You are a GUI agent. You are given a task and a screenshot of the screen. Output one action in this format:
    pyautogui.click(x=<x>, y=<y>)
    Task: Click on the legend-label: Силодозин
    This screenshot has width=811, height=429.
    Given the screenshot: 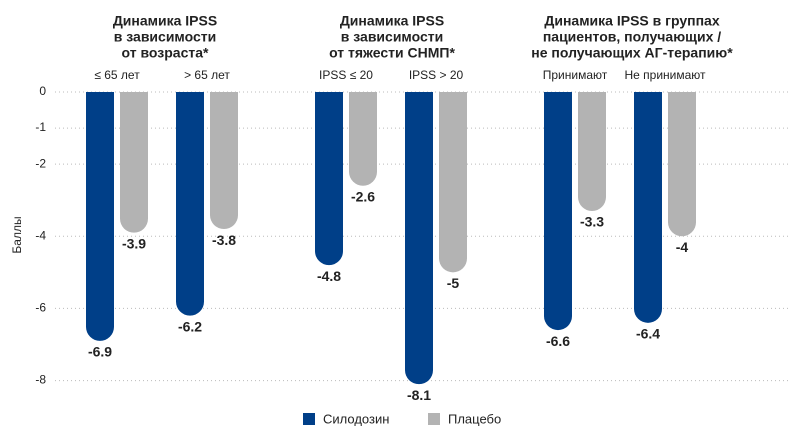 What is the action you would take?
    pyautogui.click(x=356, y=418)
    